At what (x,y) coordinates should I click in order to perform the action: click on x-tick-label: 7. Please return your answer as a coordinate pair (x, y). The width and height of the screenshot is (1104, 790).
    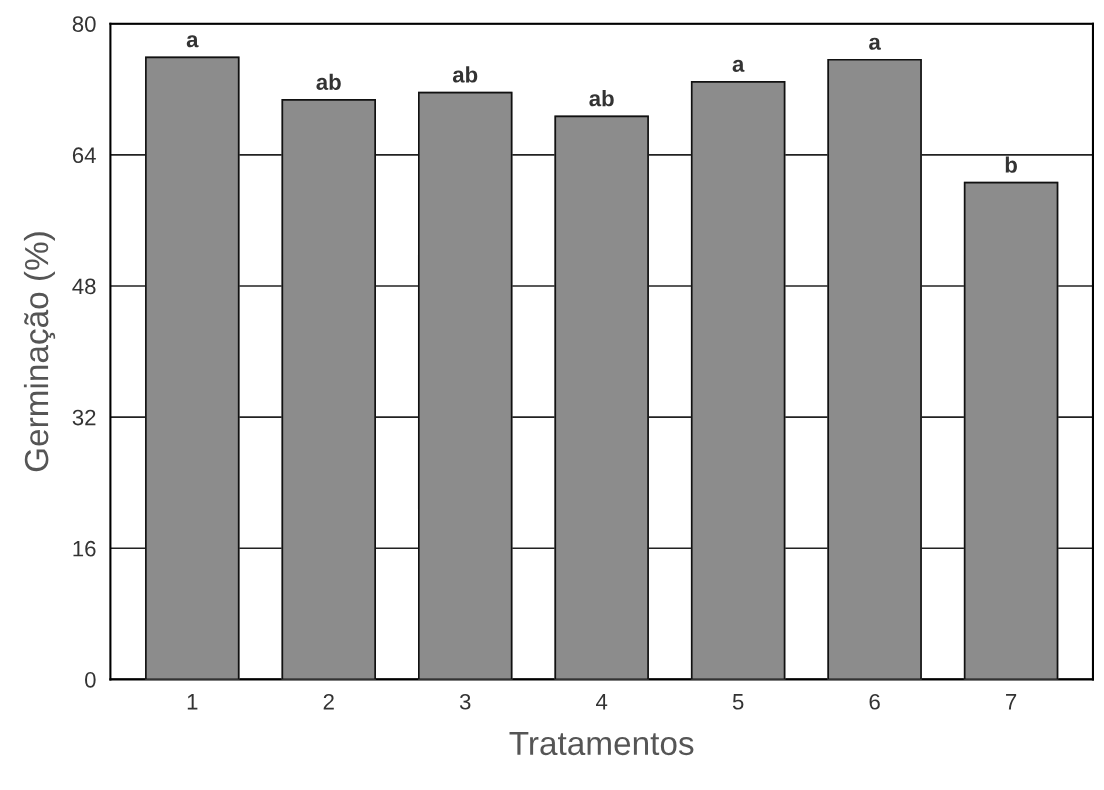
    Looking at the image, I should click on (1011, 702).